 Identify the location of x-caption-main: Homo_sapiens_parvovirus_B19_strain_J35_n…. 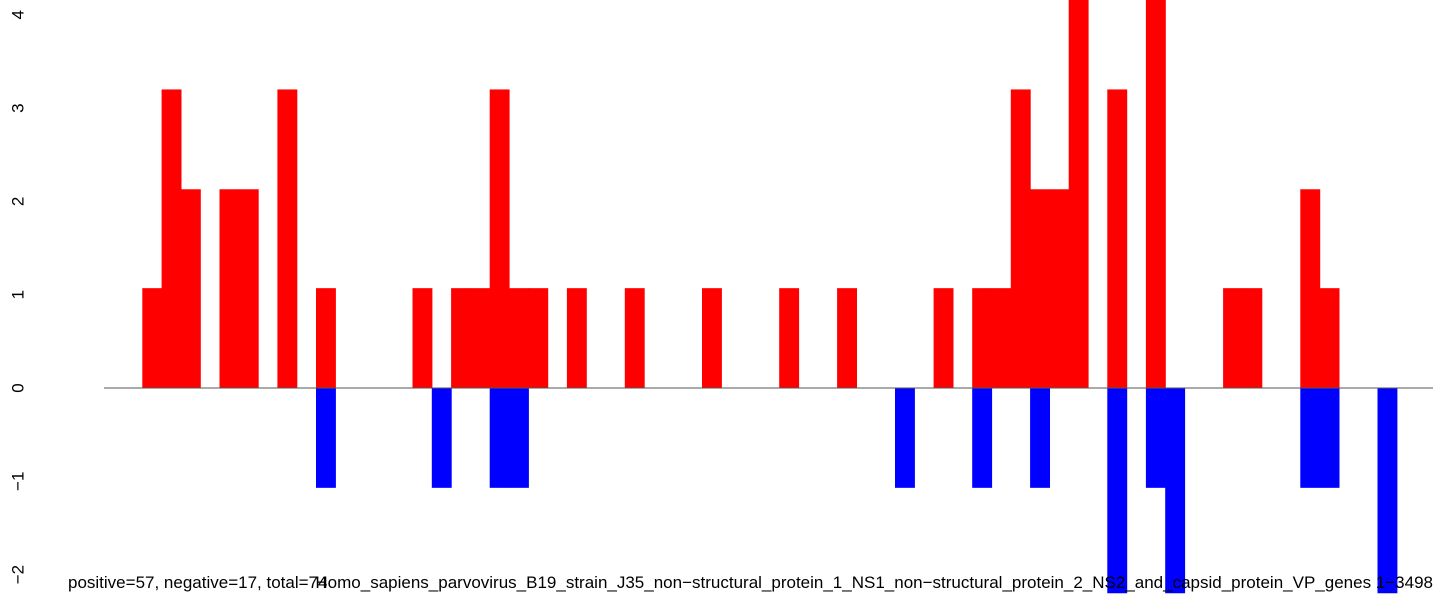
(874, 582).